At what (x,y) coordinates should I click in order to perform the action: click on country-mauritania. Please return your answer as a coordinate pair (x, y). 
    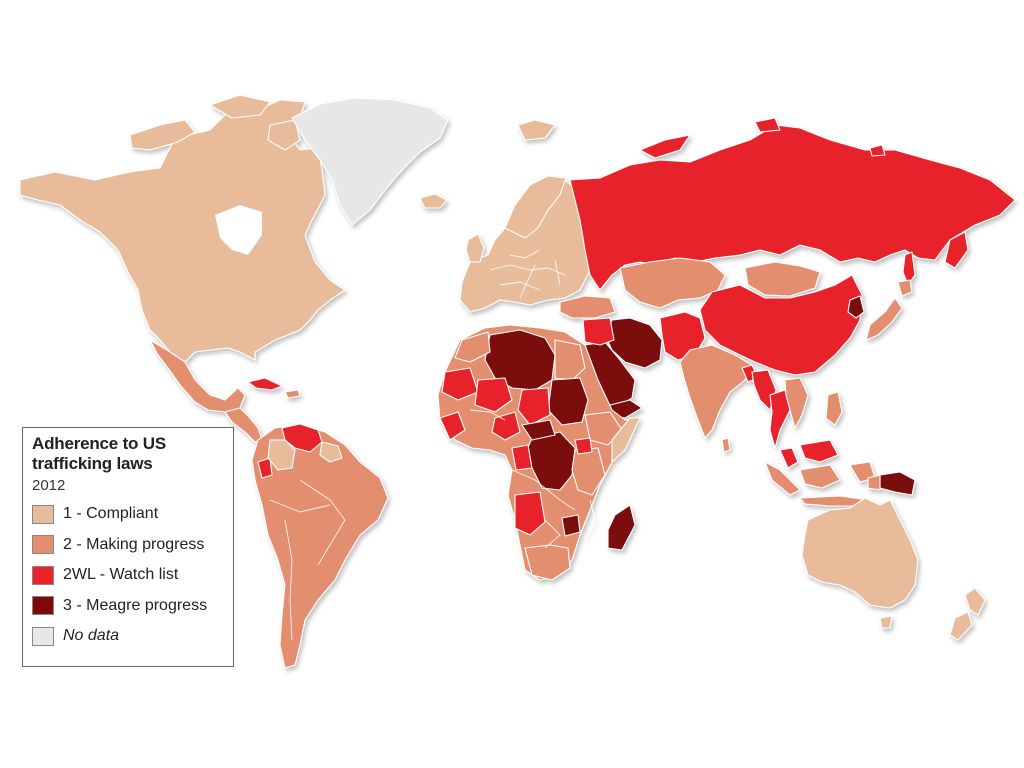
    Looking at the image, I should click on (460, 384).